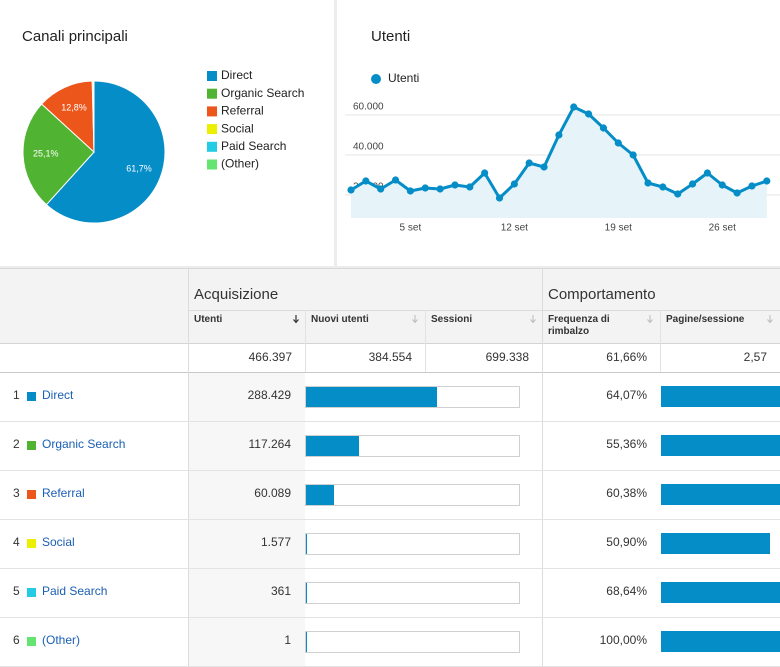 This screenshot has width=780, height=667. What do you see at coordinates (253, 146) in the screenshot?
I see `legend-label: Paid Search` at bounding box center [253, 146].